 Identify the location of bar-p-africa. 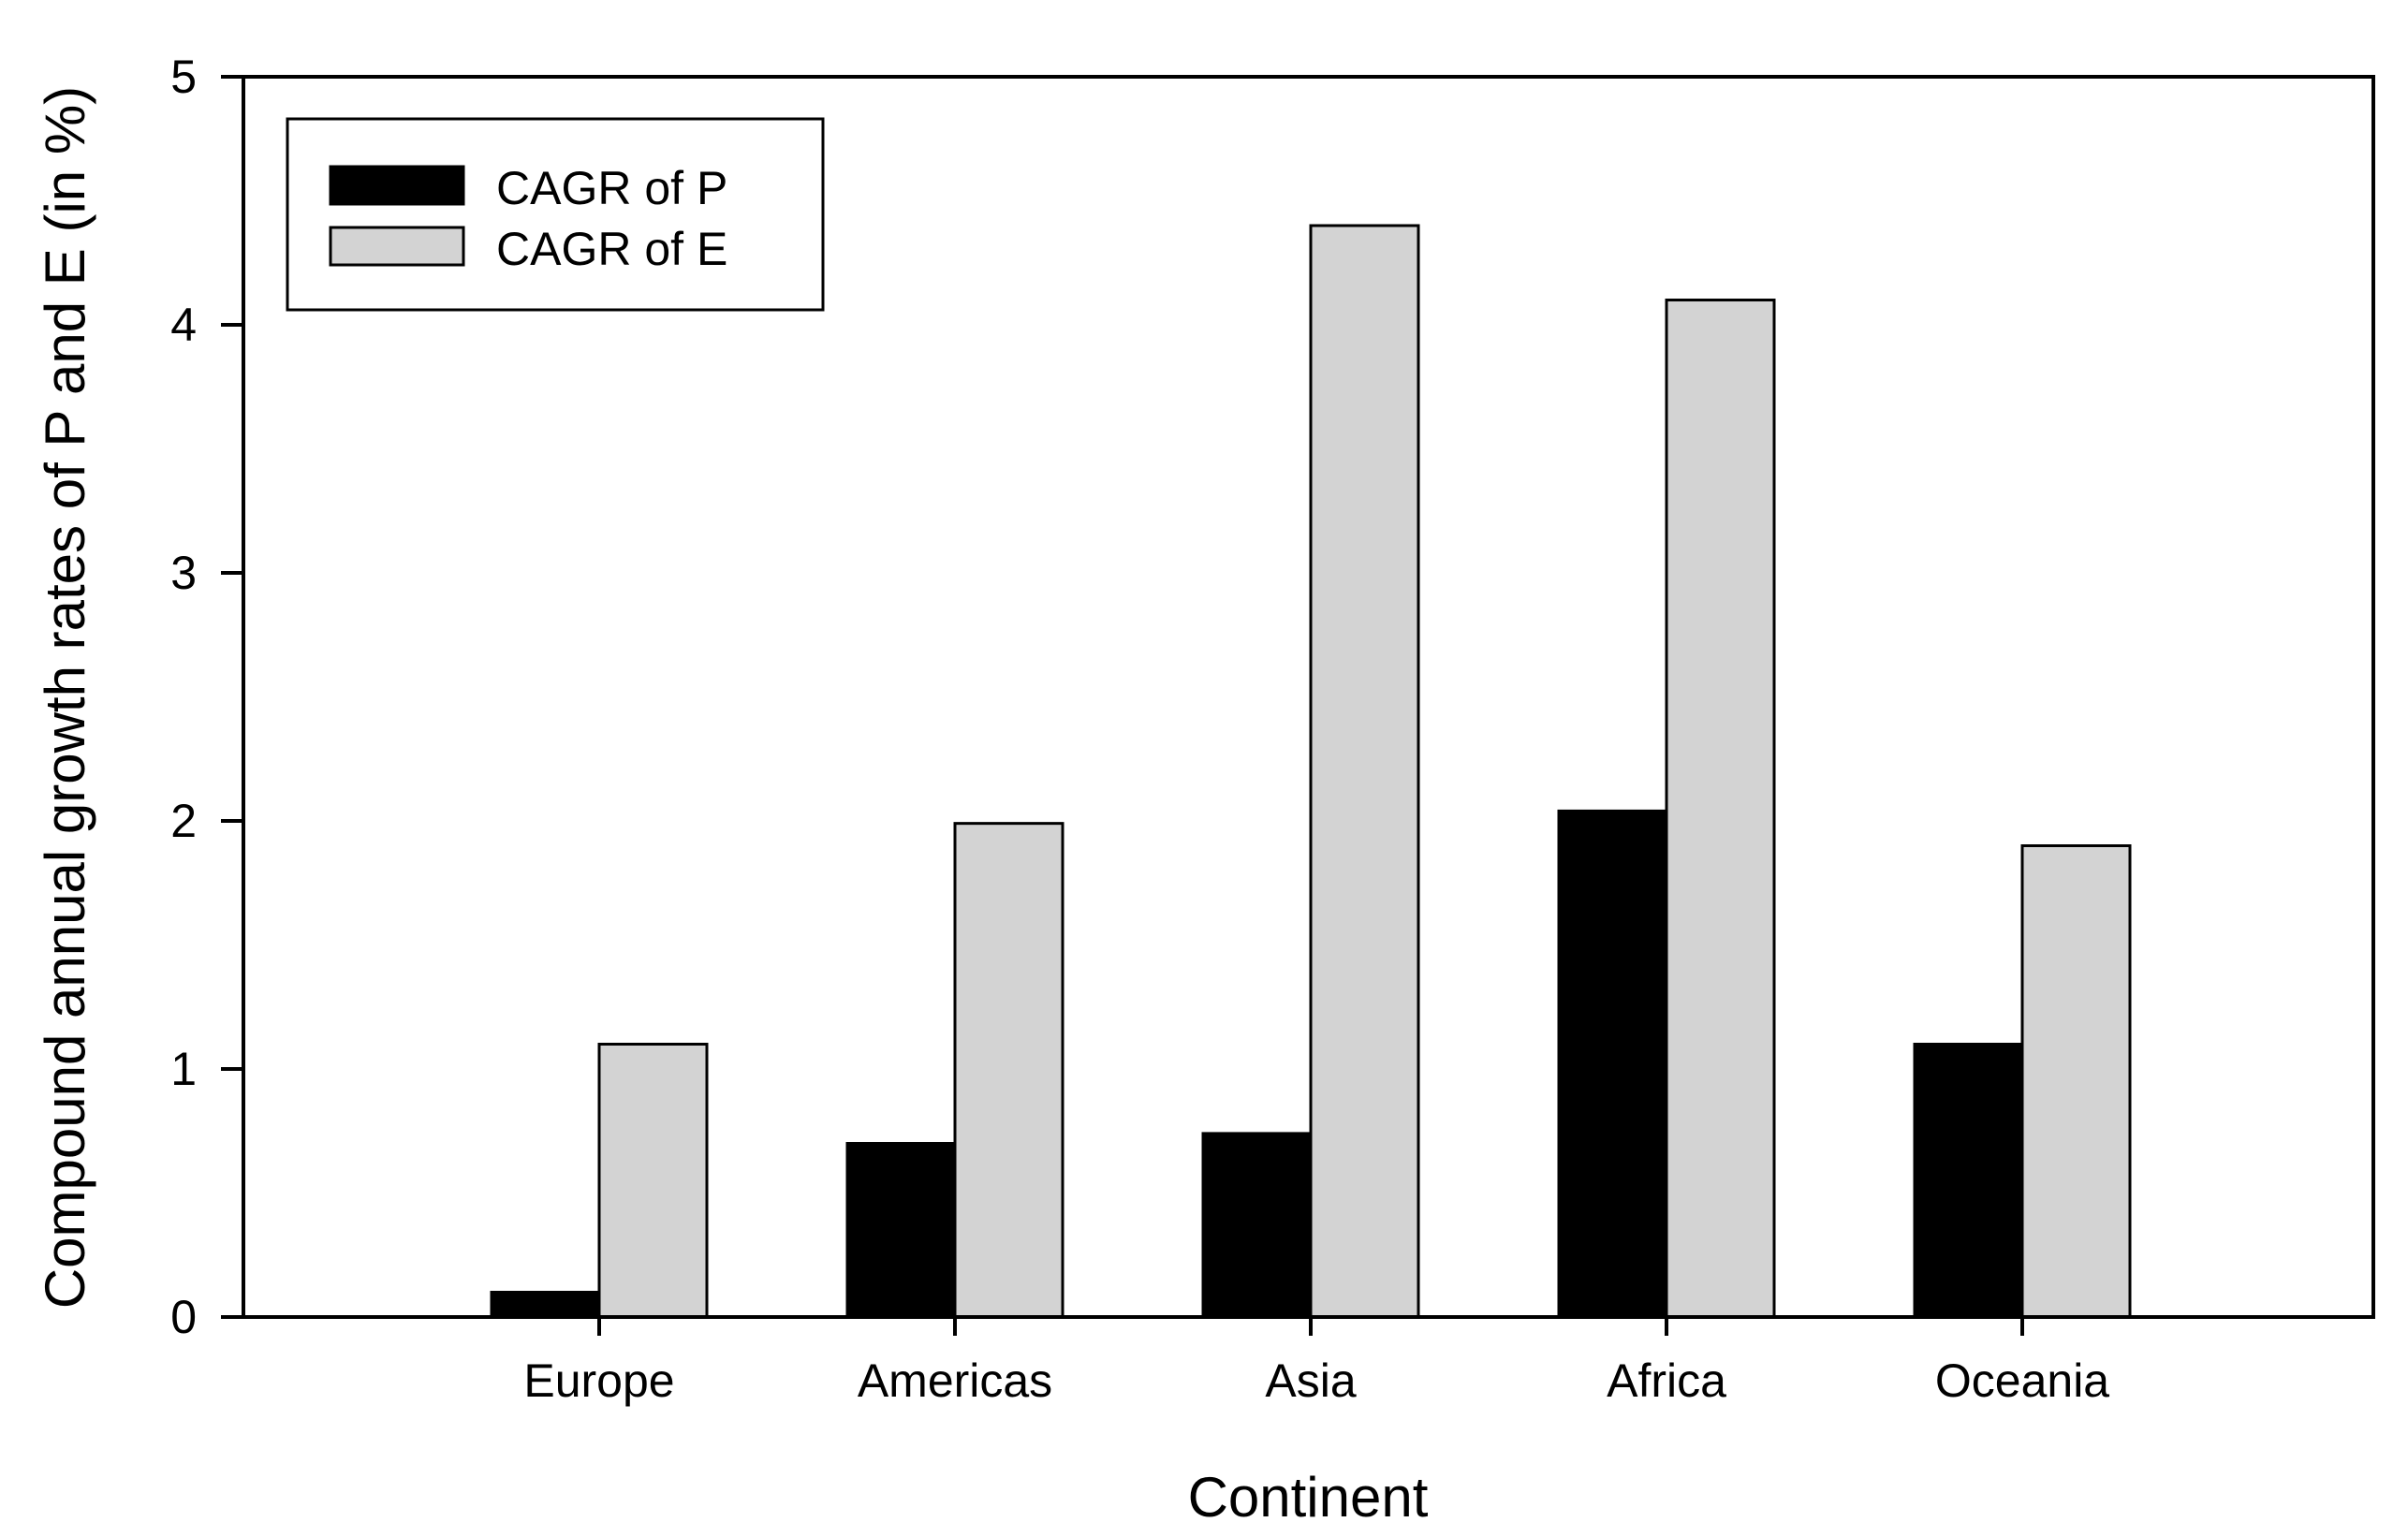
(1612, 1064).